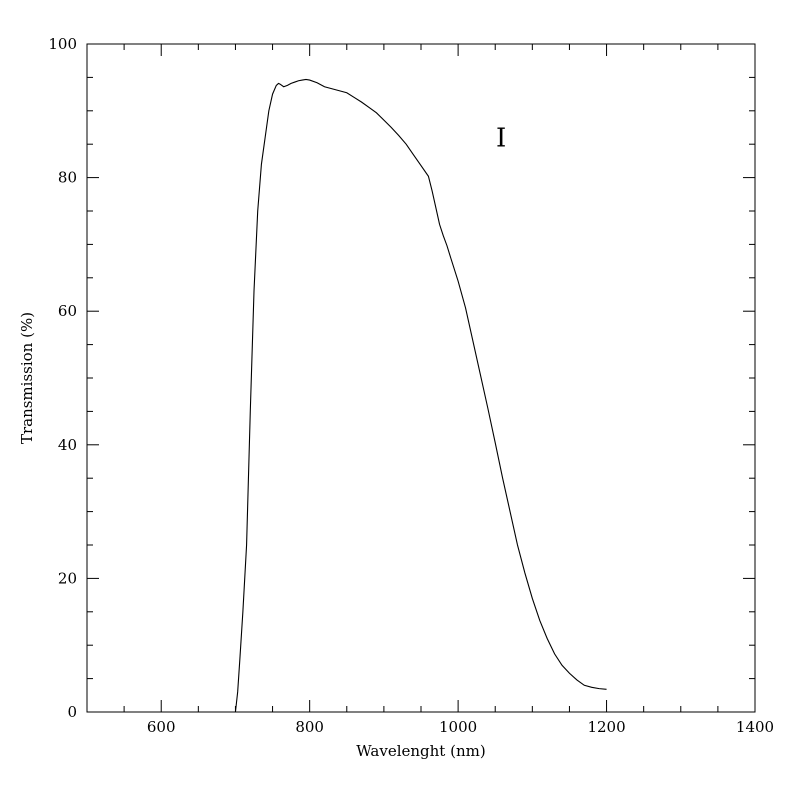 This screenshot has width=797, height=797. I want to click on y-tick-label: 60, so click(67, 311).